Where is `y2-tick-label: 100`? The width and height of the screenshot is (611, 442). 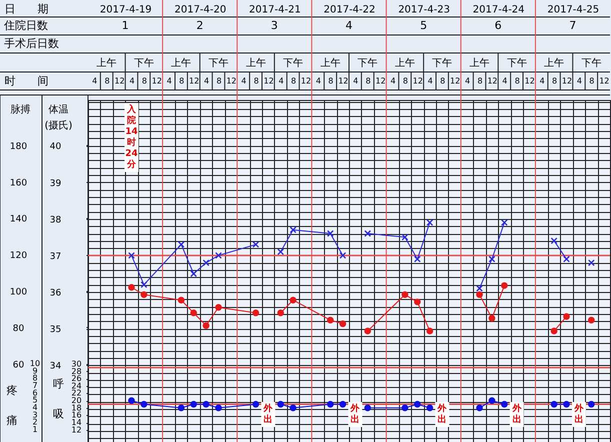
y2-tick-label: 100 is located at coordinates (19, 293).